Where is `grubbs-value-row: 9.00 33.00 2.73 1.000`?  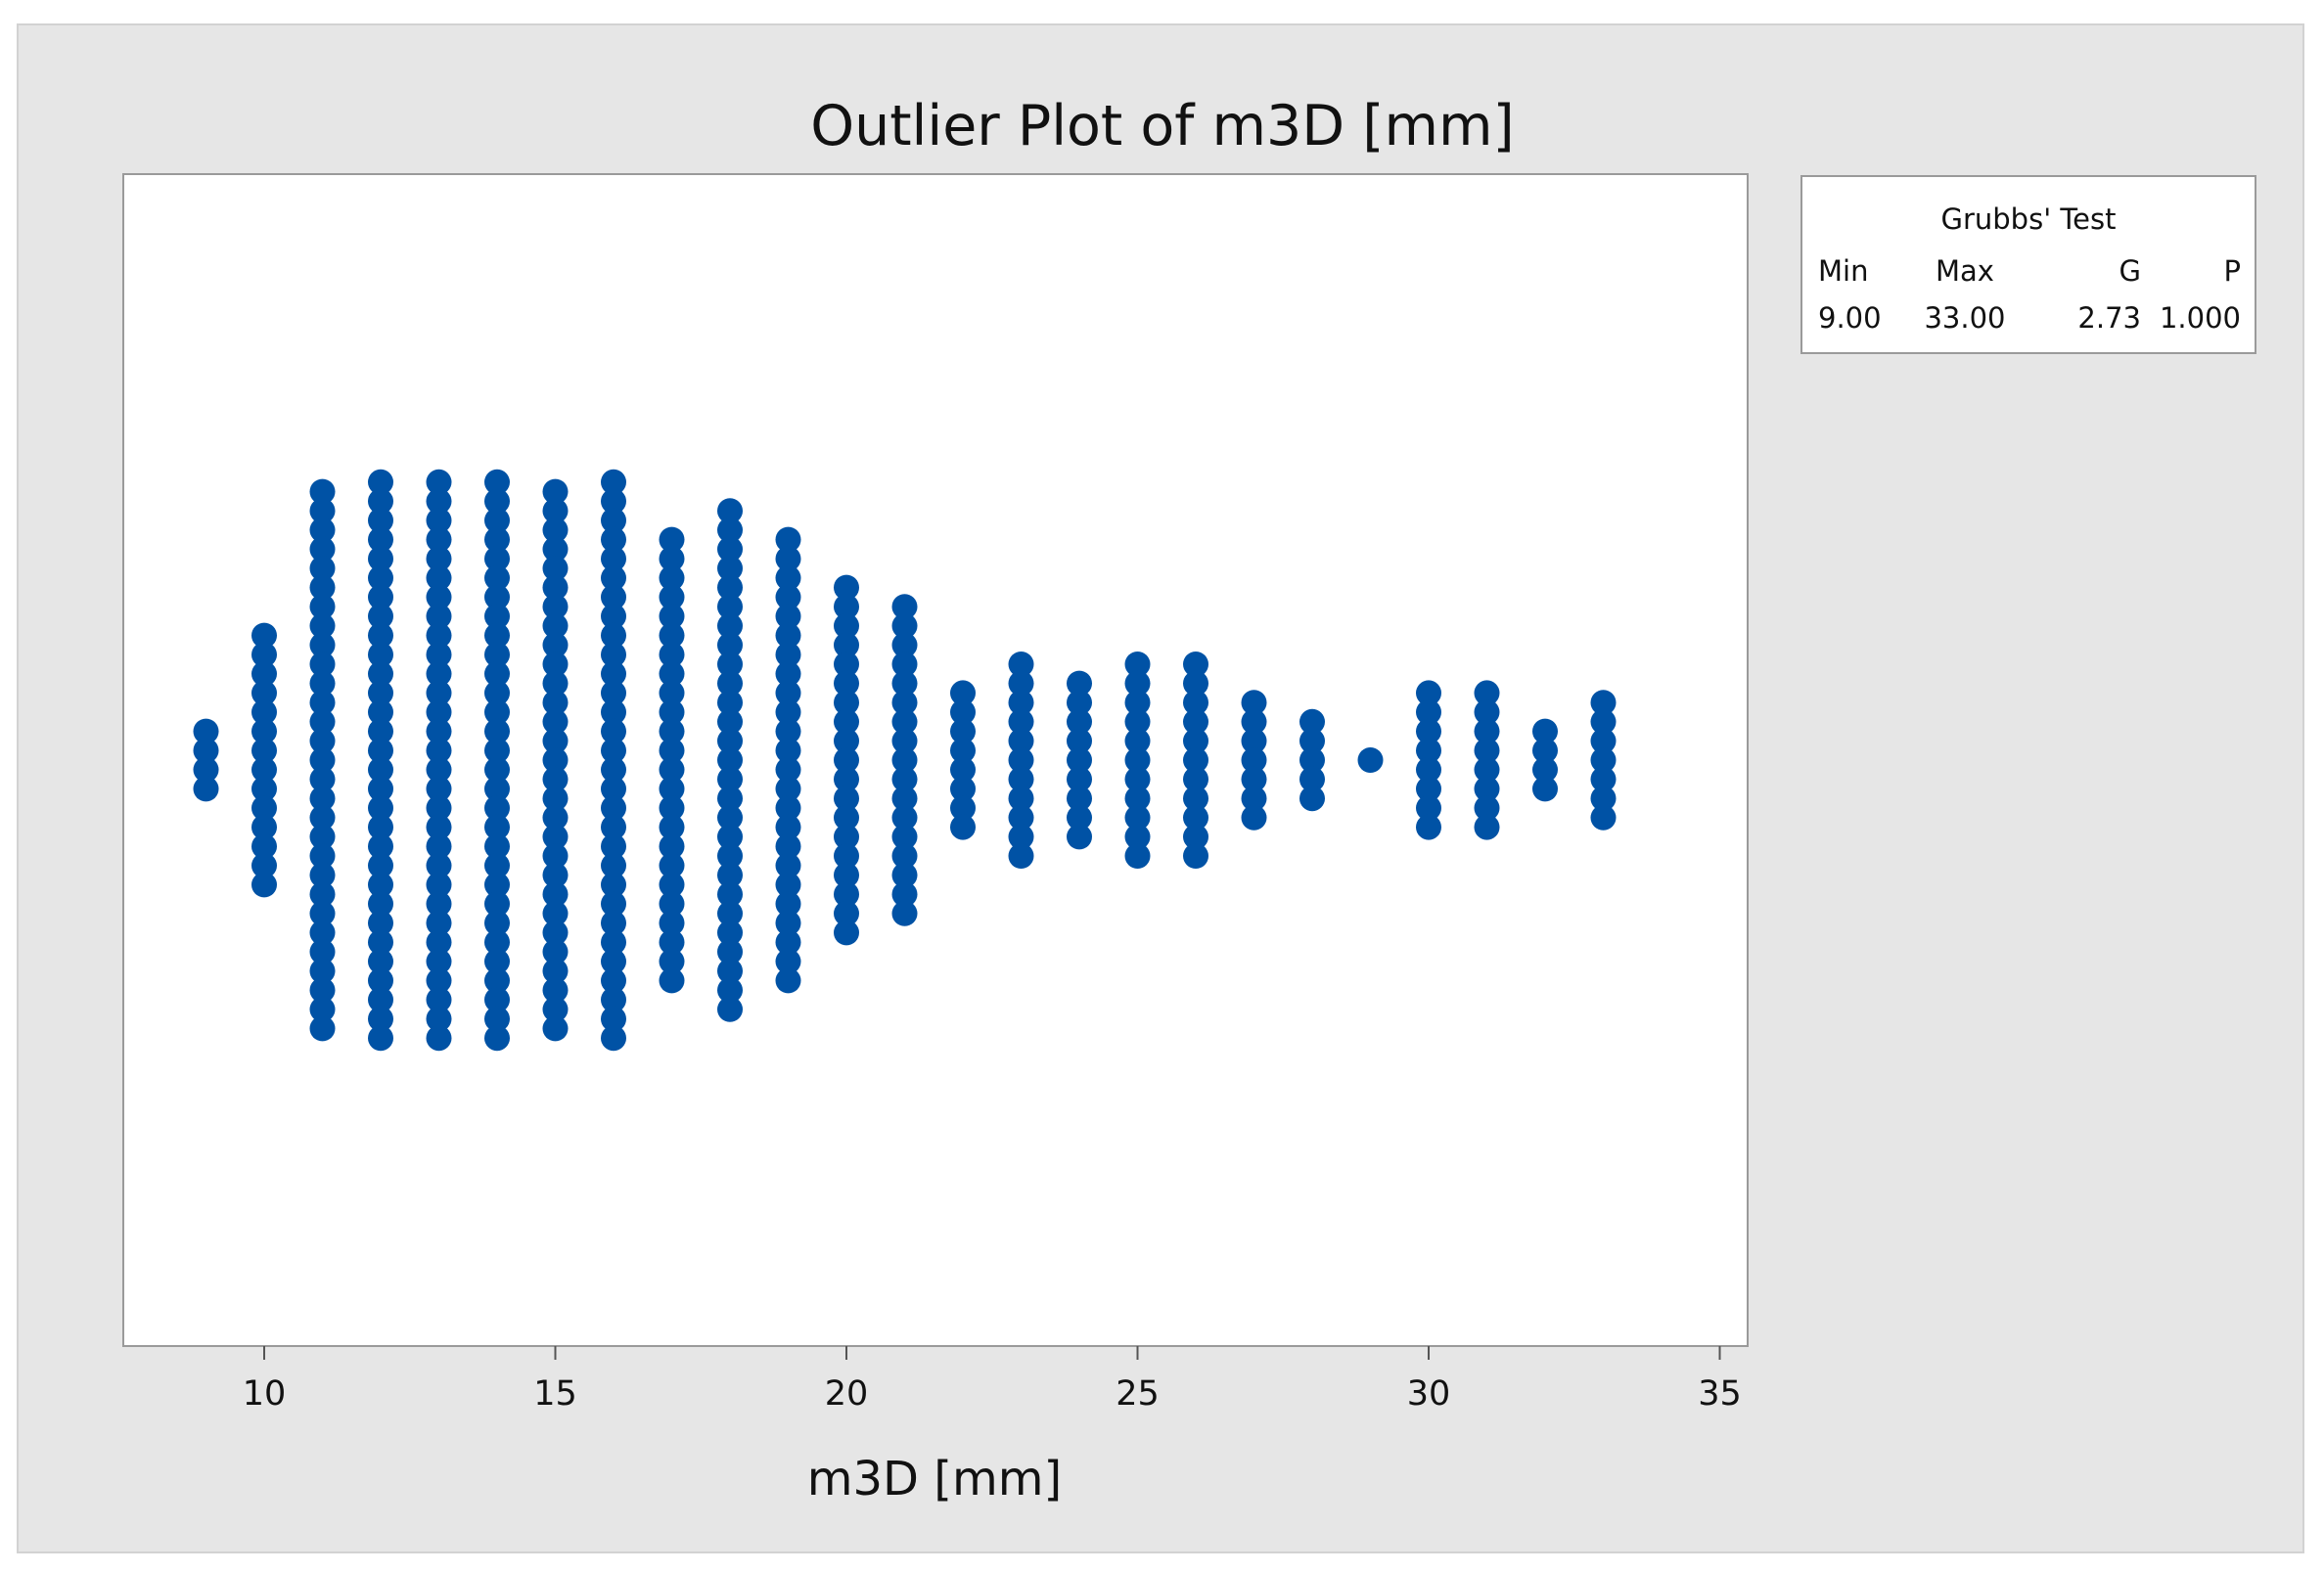 grubbs-value-row: 9.00 33.00 2.73 1.000 is located at coordinates (2030, 317).